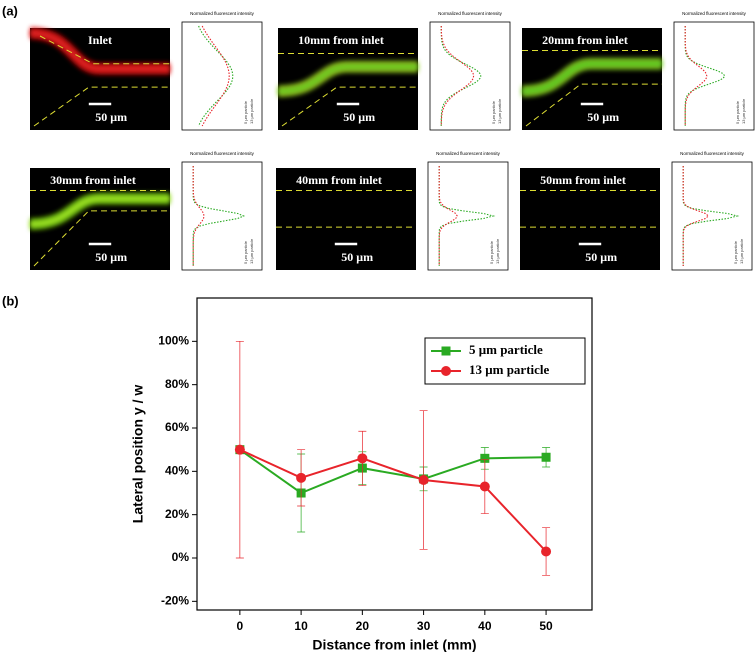  I want to click on panel-label: (a), so click(10, 10).